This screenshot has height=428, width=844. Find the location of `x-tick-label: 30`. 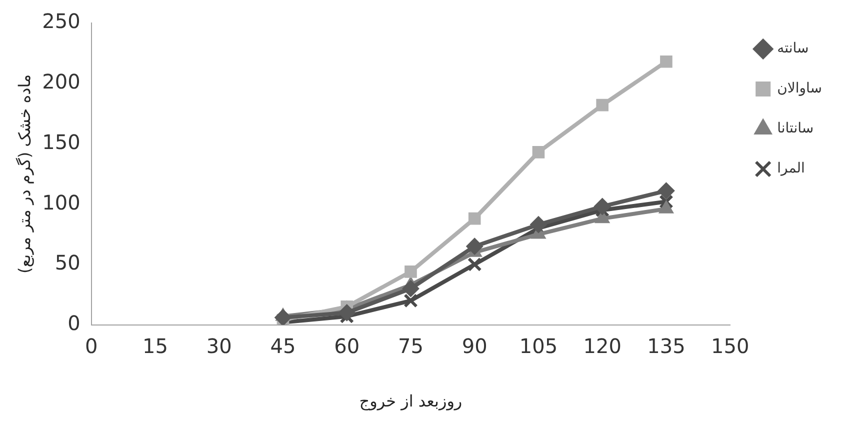

x-tick-label: 30 is located at coordinates (219, 346).